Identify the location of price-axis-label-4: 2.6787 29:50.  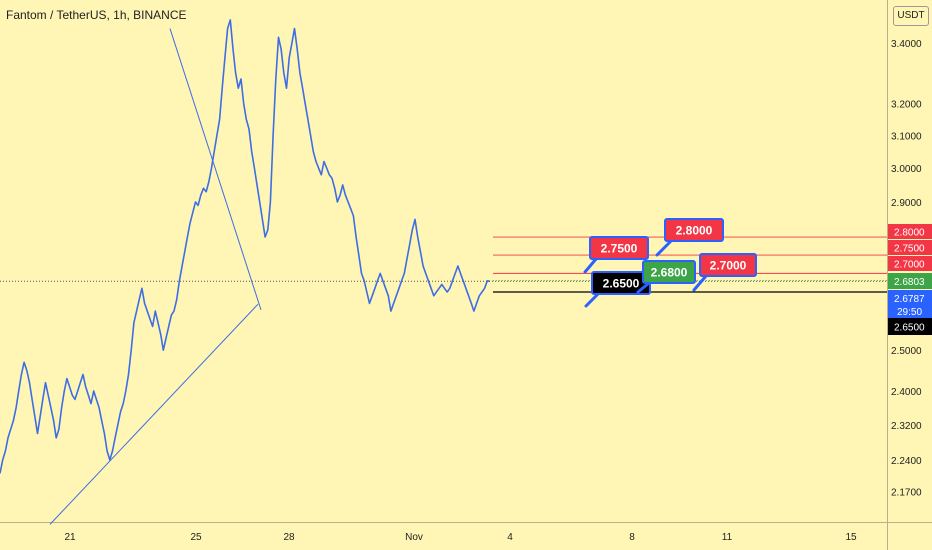
(910, 305).